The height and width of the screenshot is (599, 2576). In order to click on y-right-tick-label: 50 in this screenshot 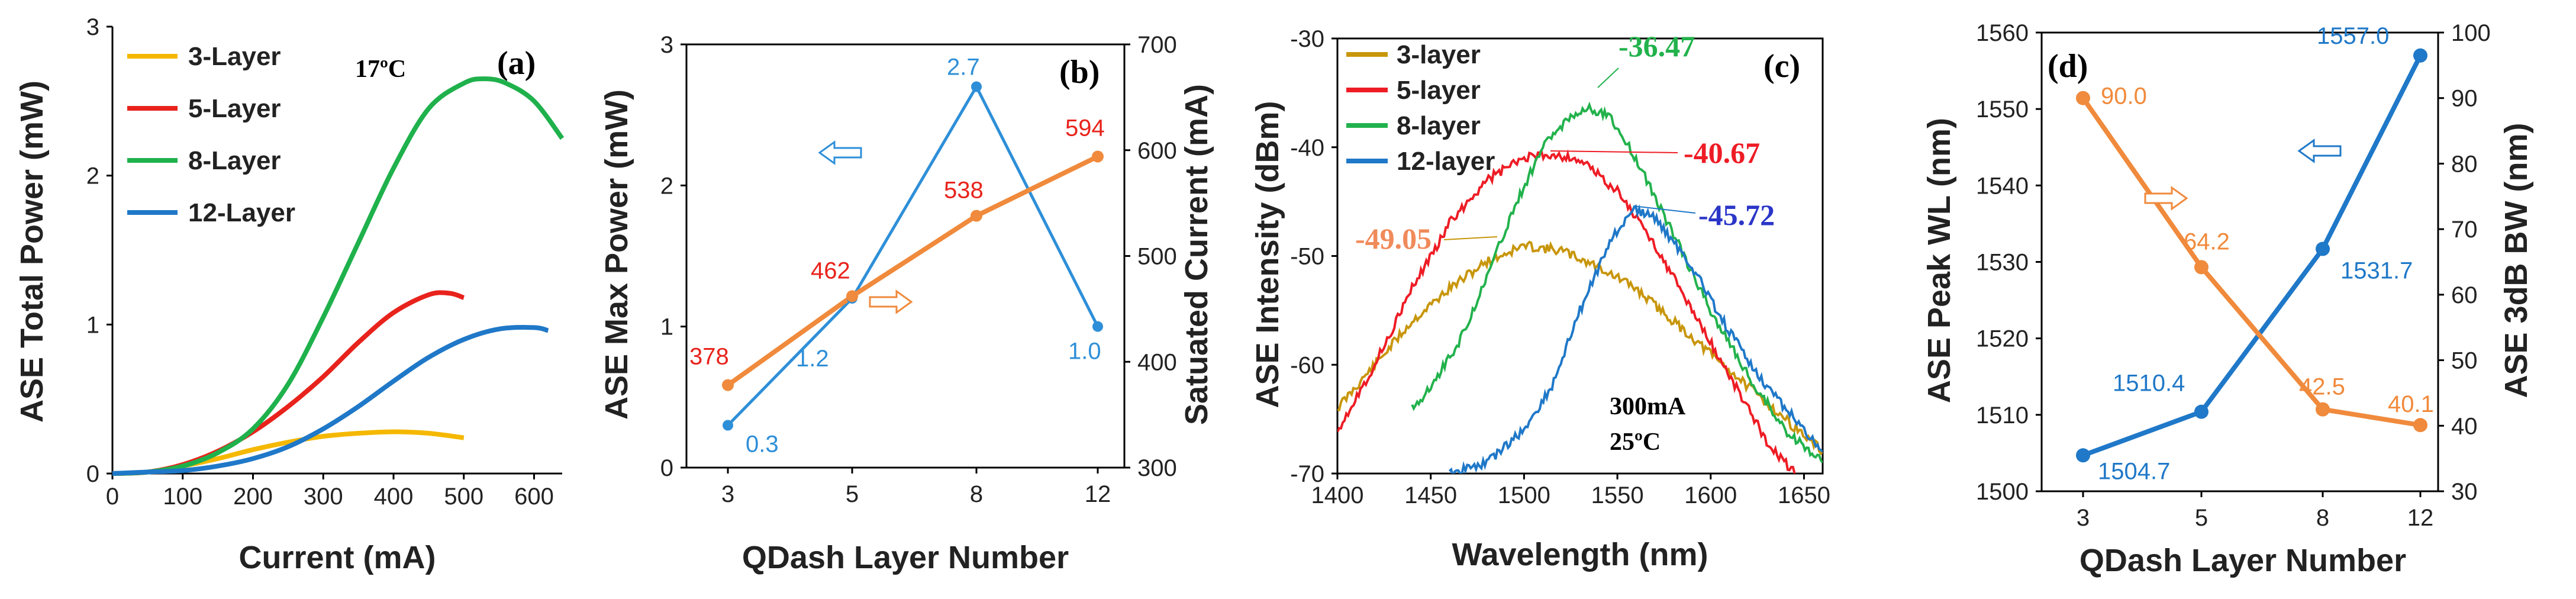, I will do `click(2464, 361)`.